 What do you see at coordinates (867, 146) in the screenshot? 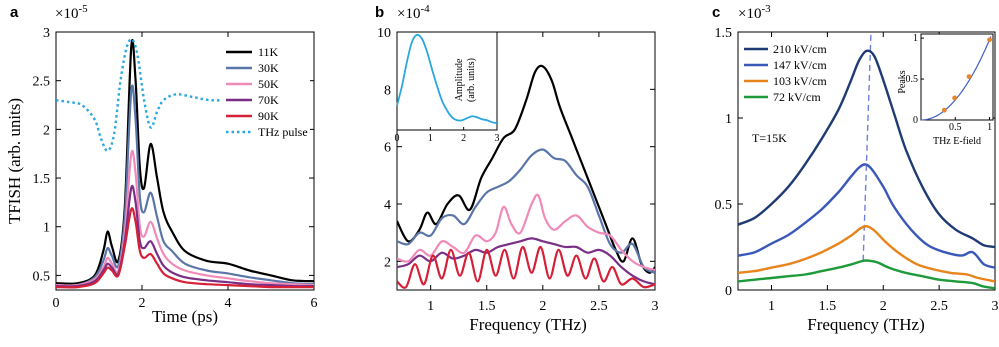
I see `panel-c-peak-guide-line` at bounding box center [867, 146].